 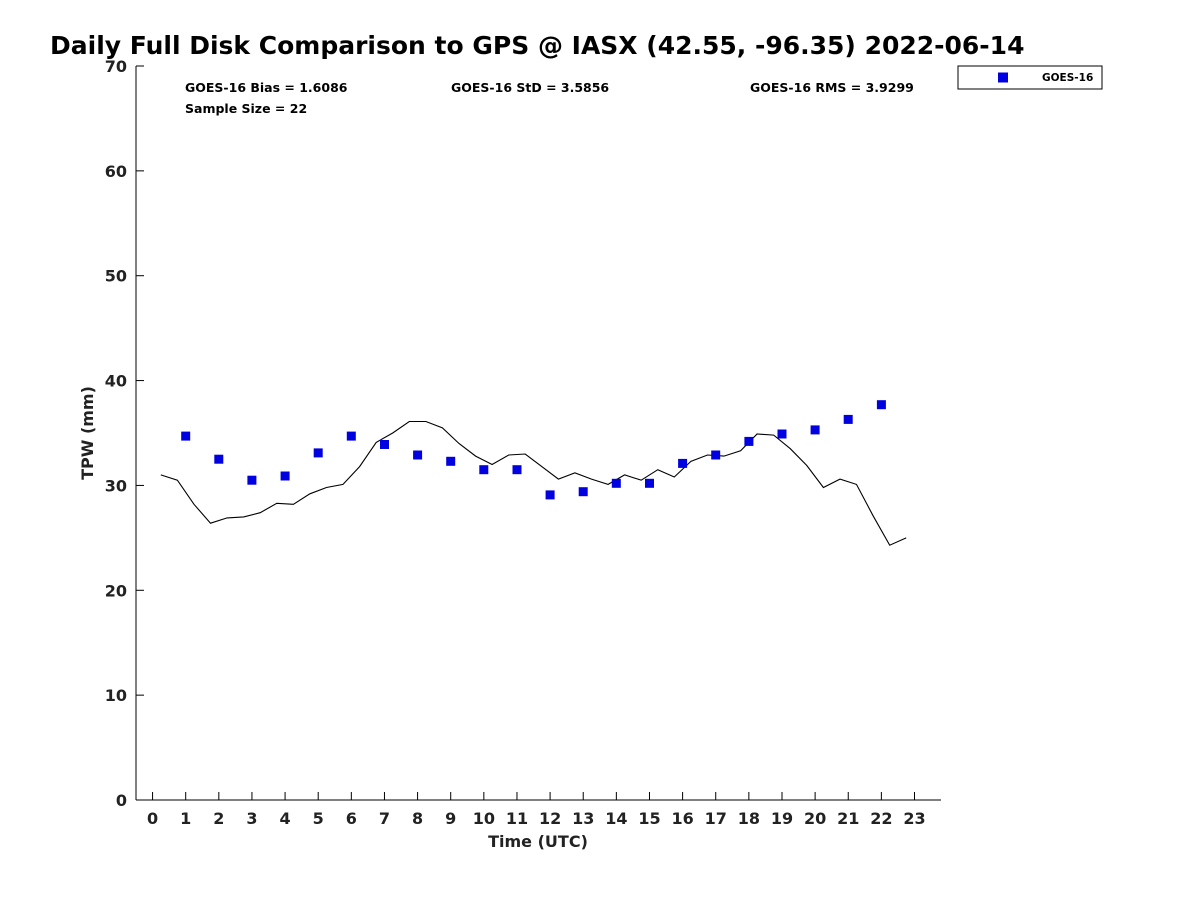 What do you see at coordinates (266, 87) in the screenshot?
I see `bias-stat: GOES-16 Bias = 1.6086` at bounding box center [266, 87].